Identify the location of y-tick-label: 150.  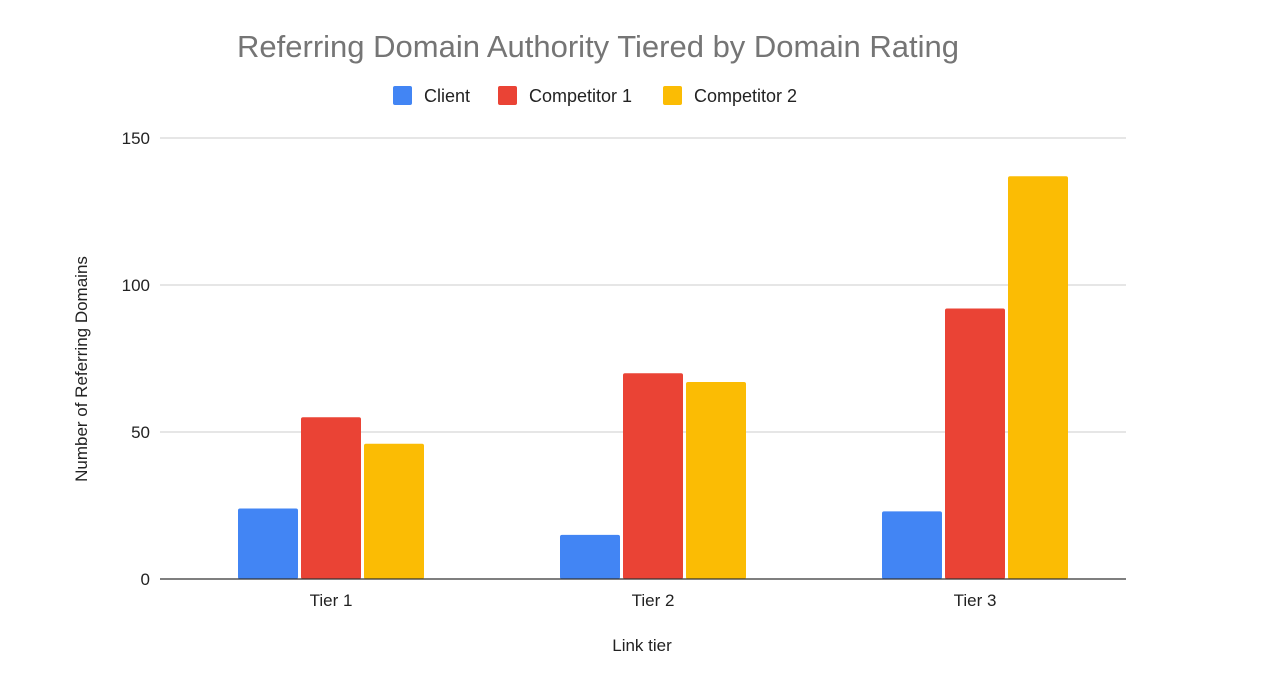
(136, 138).